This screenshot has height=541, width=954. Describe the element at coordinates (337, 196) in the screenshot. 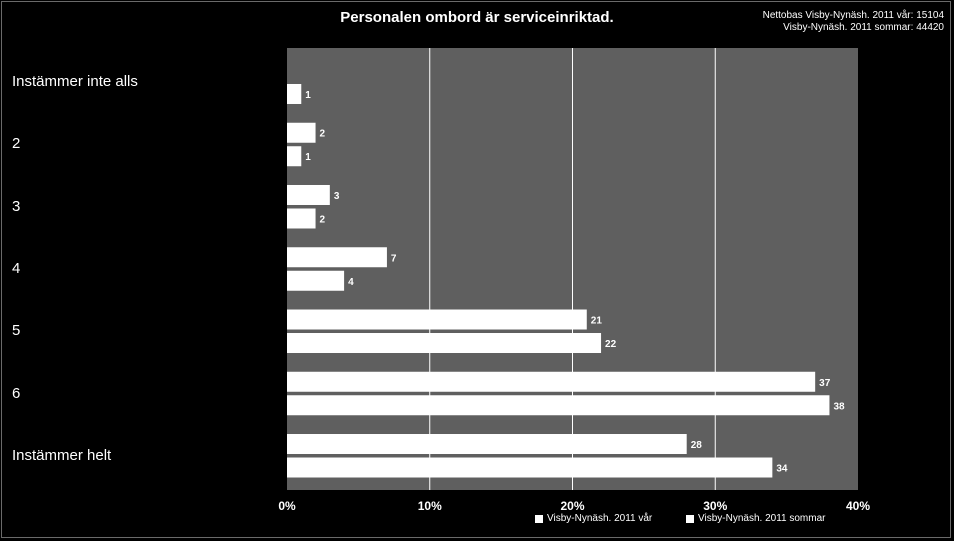

I see `data-label: 3` at that location.